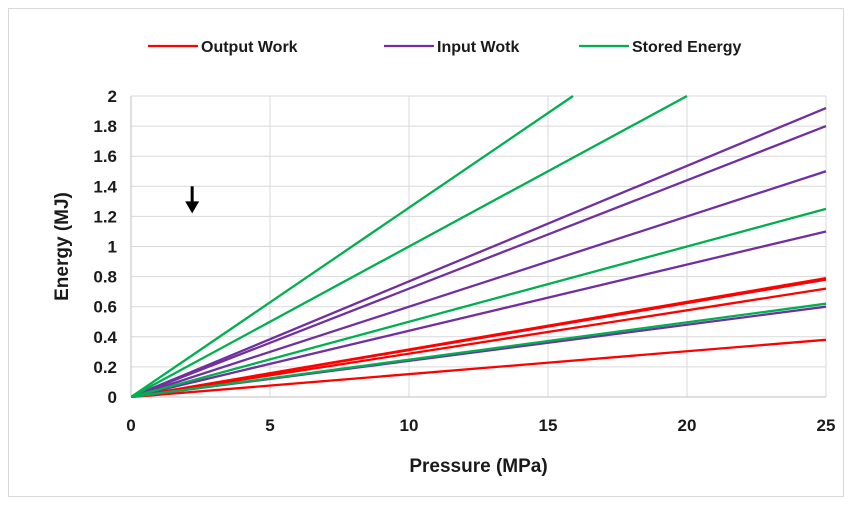  I want to click on x-tick-label: 0, so click(130, 425).